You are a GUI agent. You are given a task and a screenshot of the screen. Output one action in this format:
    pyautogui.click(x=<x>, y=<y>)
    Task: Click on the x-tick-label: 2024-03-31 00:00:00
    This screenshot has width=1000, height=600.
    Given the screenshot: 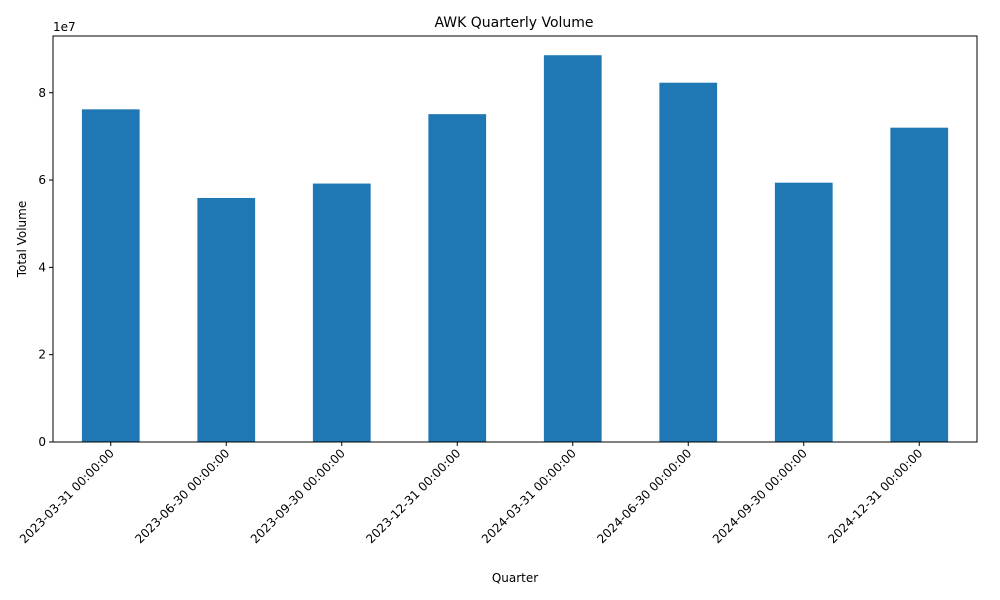 What is the action you would take?
    pyautogui.click(x=529, y=496)
    